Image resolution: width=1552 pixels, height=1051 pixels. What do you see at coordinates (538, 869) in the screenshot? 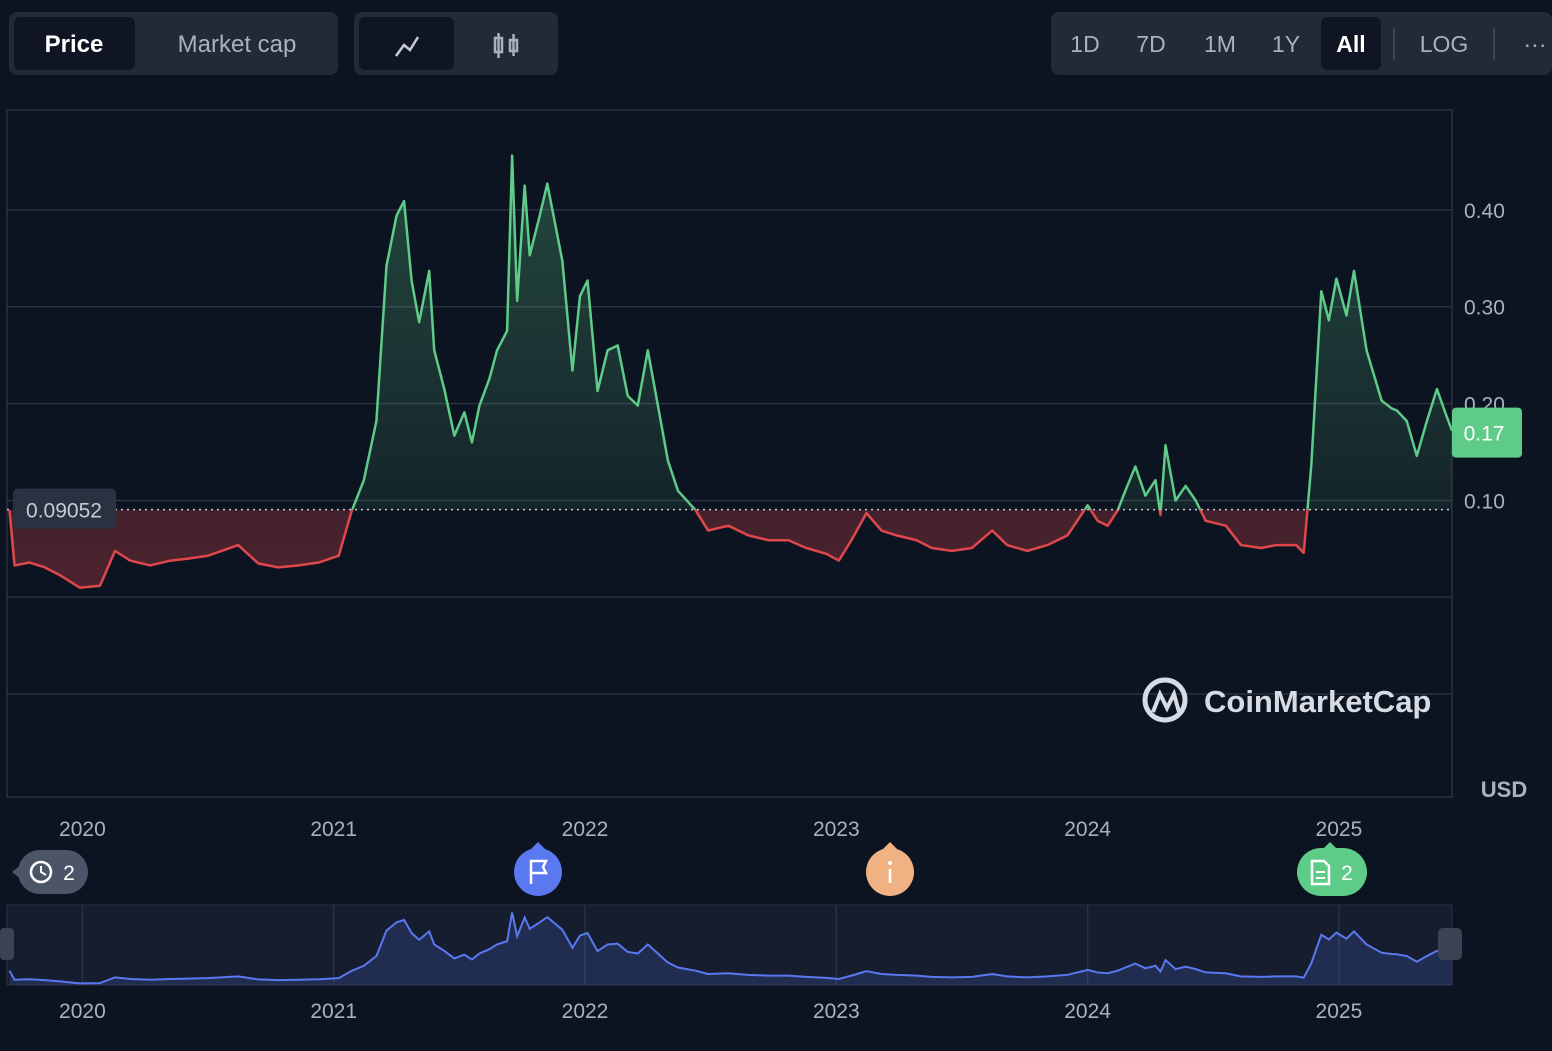
I see `event-flag` at bounding box center [538, 869].